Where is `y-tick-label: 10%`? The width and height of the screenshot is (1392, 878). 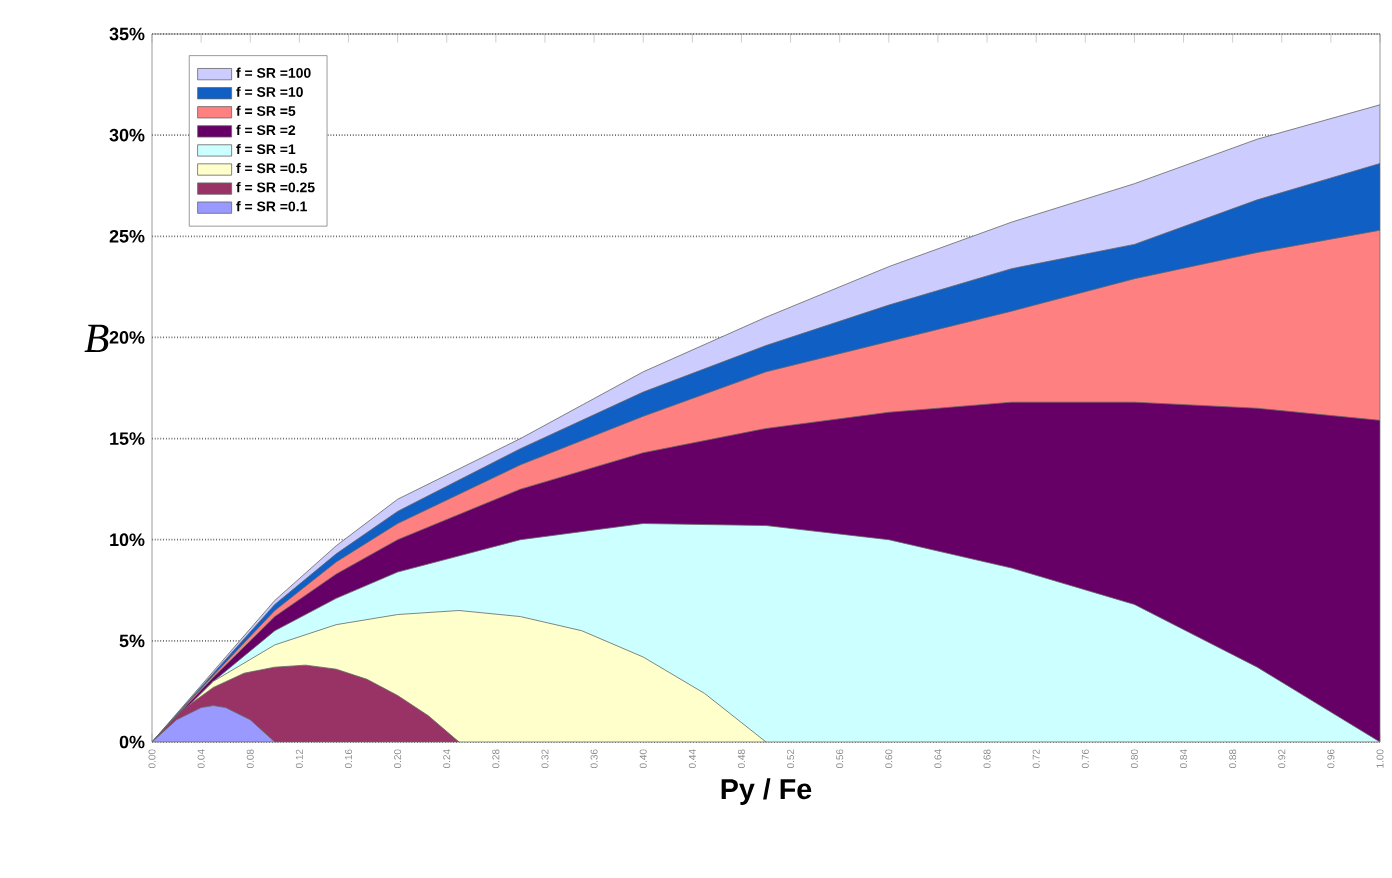
y-tick-label: 10% is located at coordinates (127, 540).